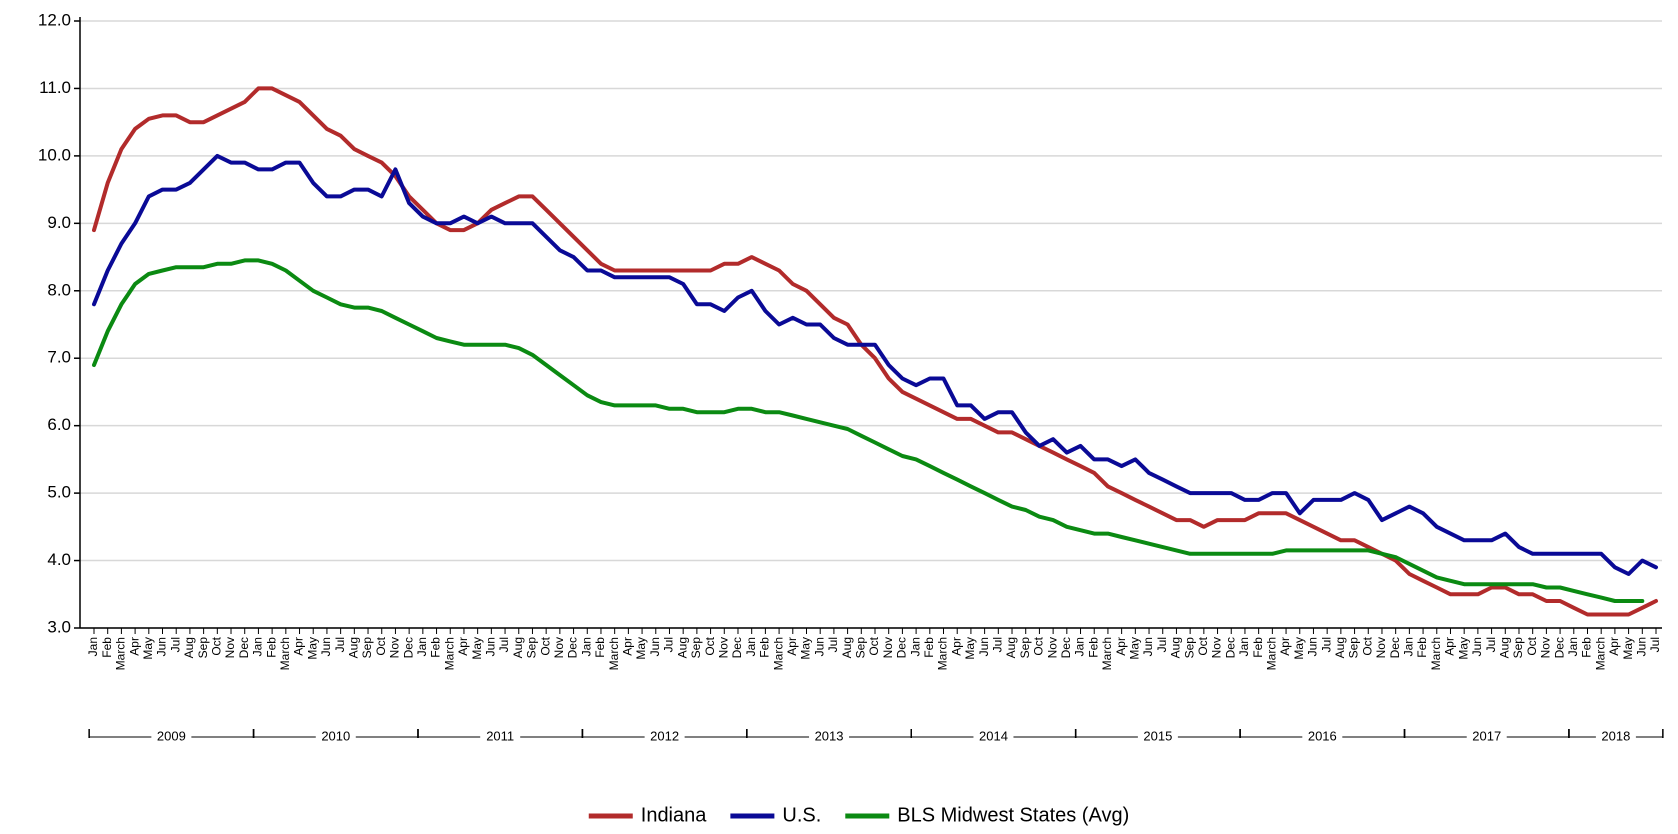 The height and width of the screenshot is (834, 1678). Describe the element at coordinates (59, 357) in the screenshot. I see `y-tick-label: 7.0` at that location.